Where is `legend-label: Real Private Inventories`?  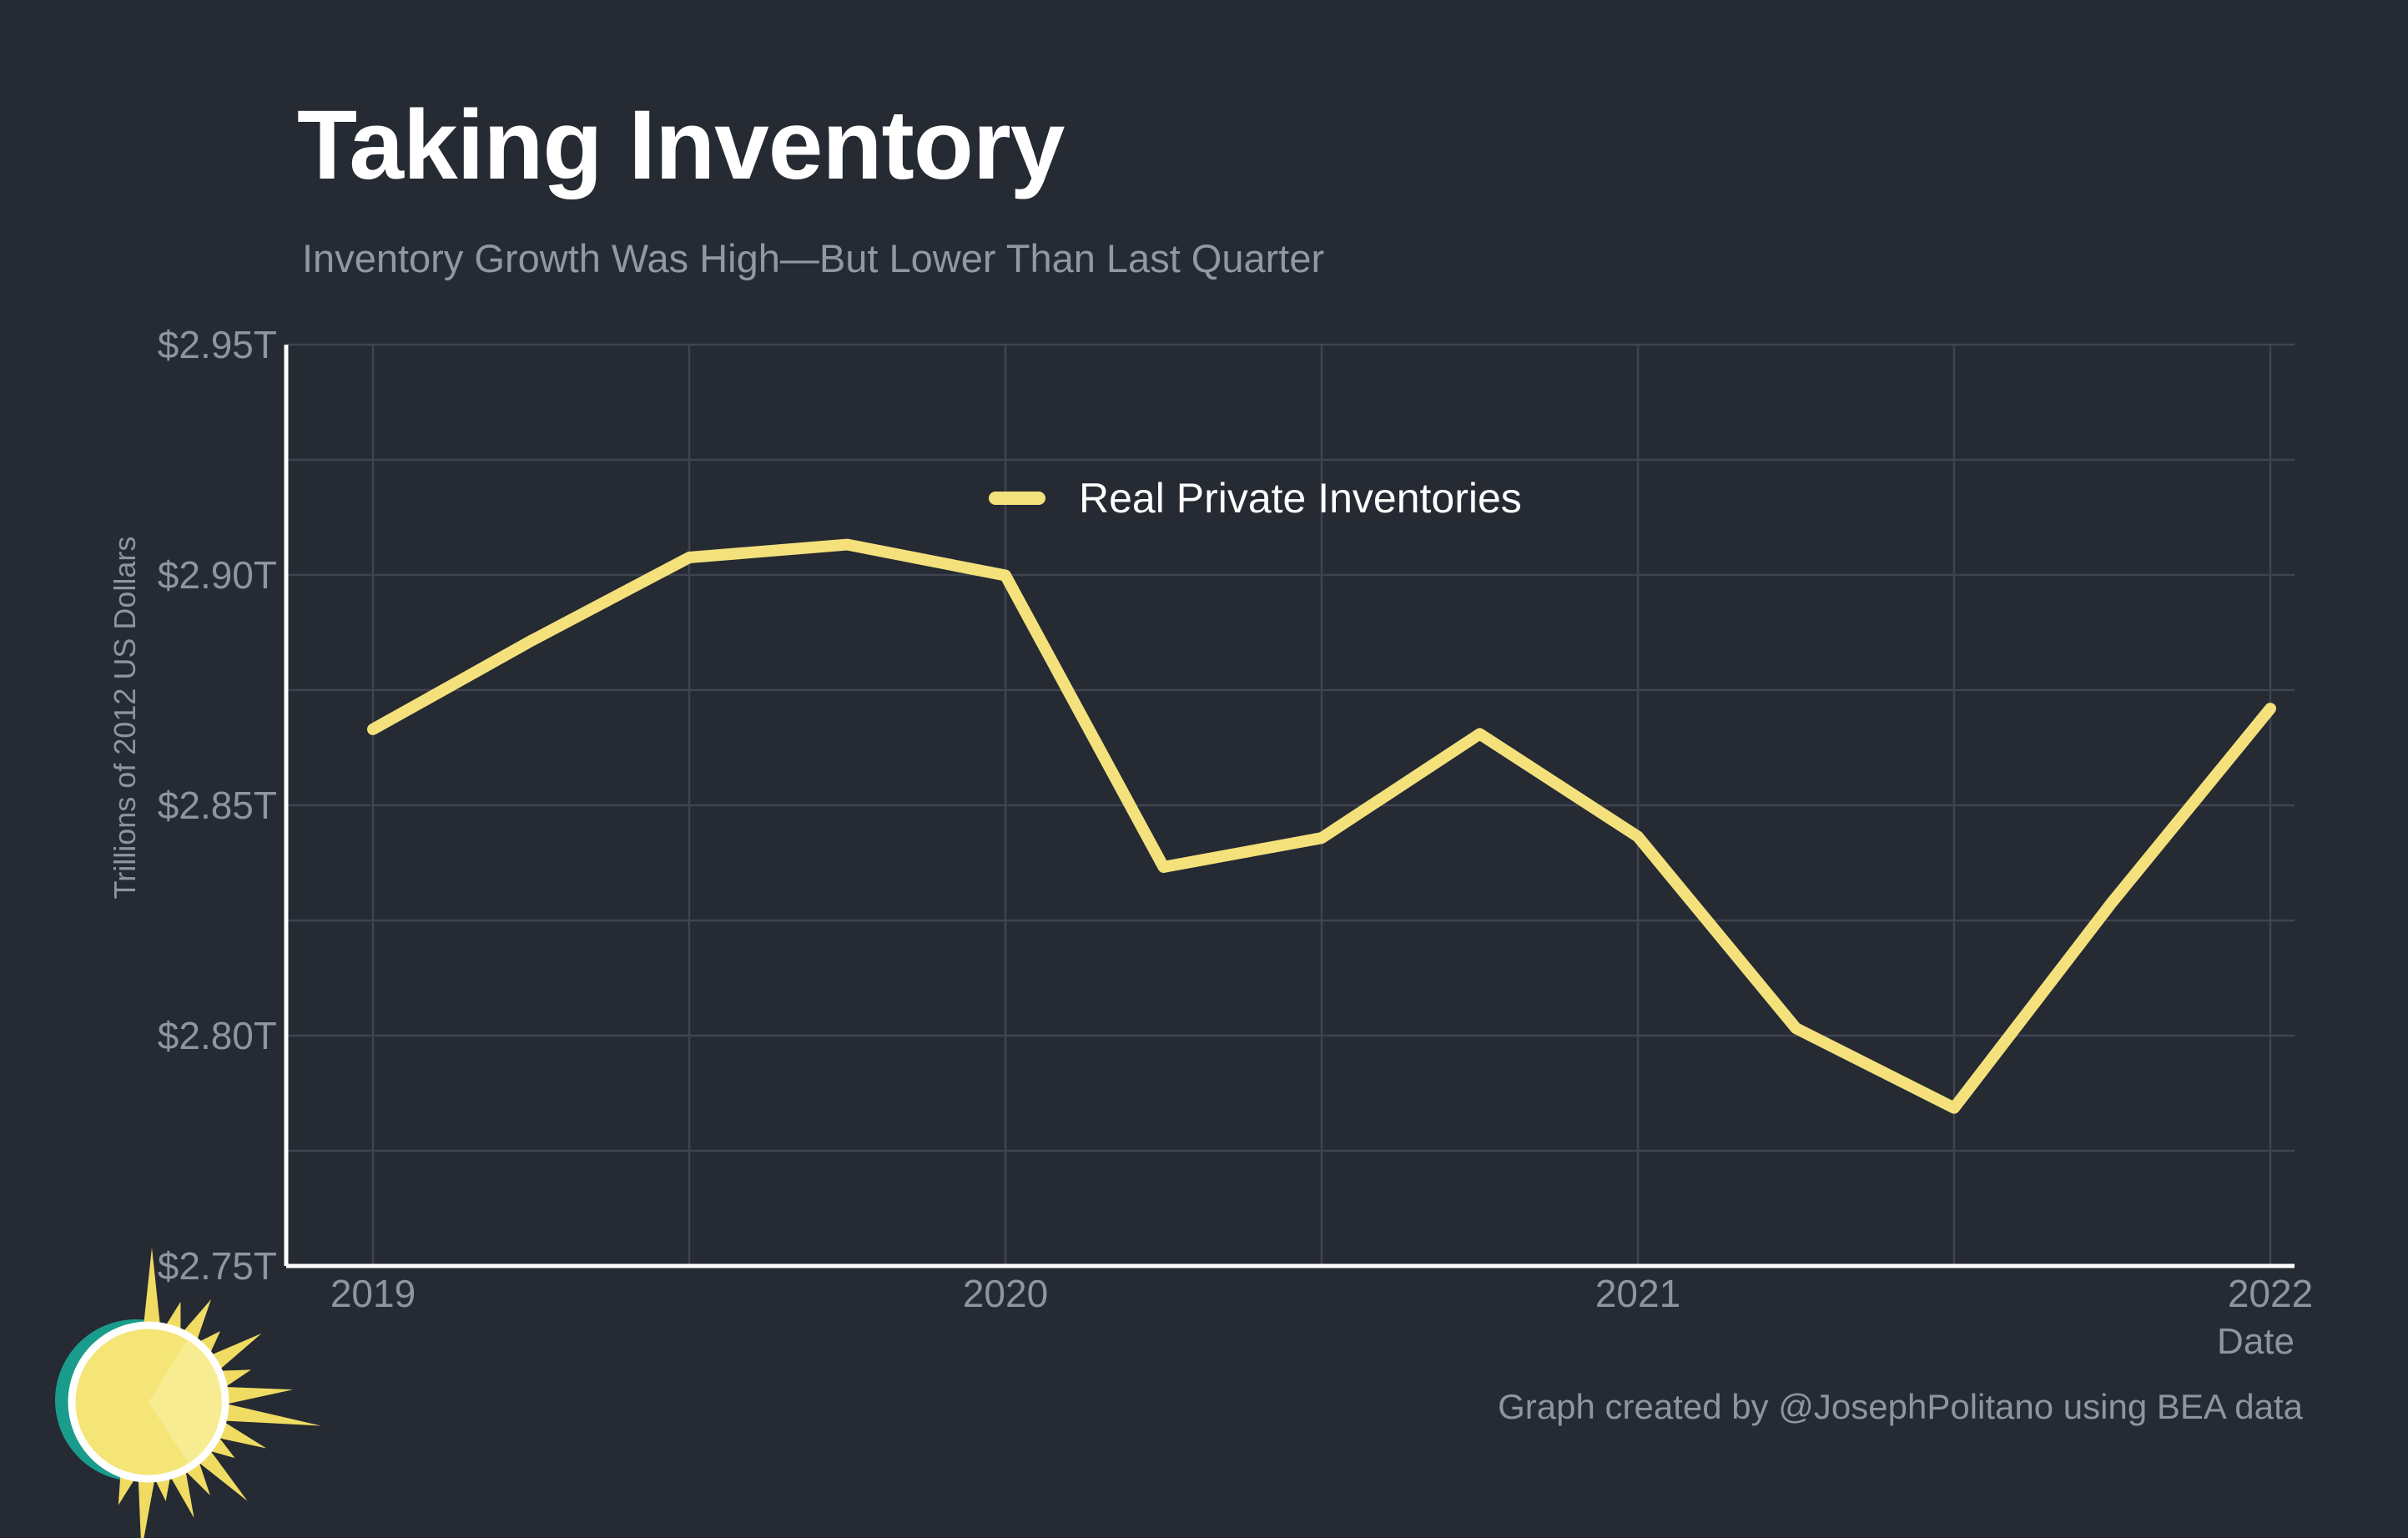
legend-label: Real Private Inventories is located at coordinates (1300, 498).